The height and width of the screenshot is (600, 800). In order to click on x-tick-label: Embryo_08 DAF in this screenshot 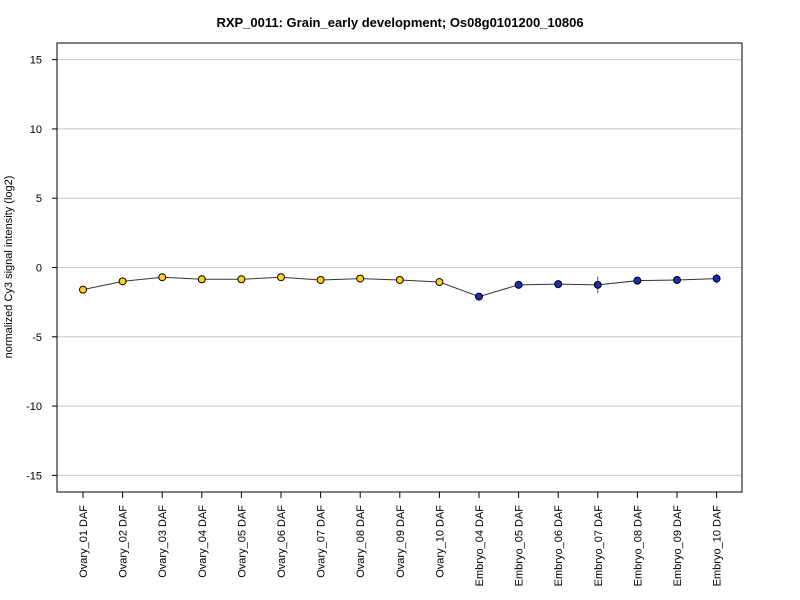, I will do `click(638, 546)`.